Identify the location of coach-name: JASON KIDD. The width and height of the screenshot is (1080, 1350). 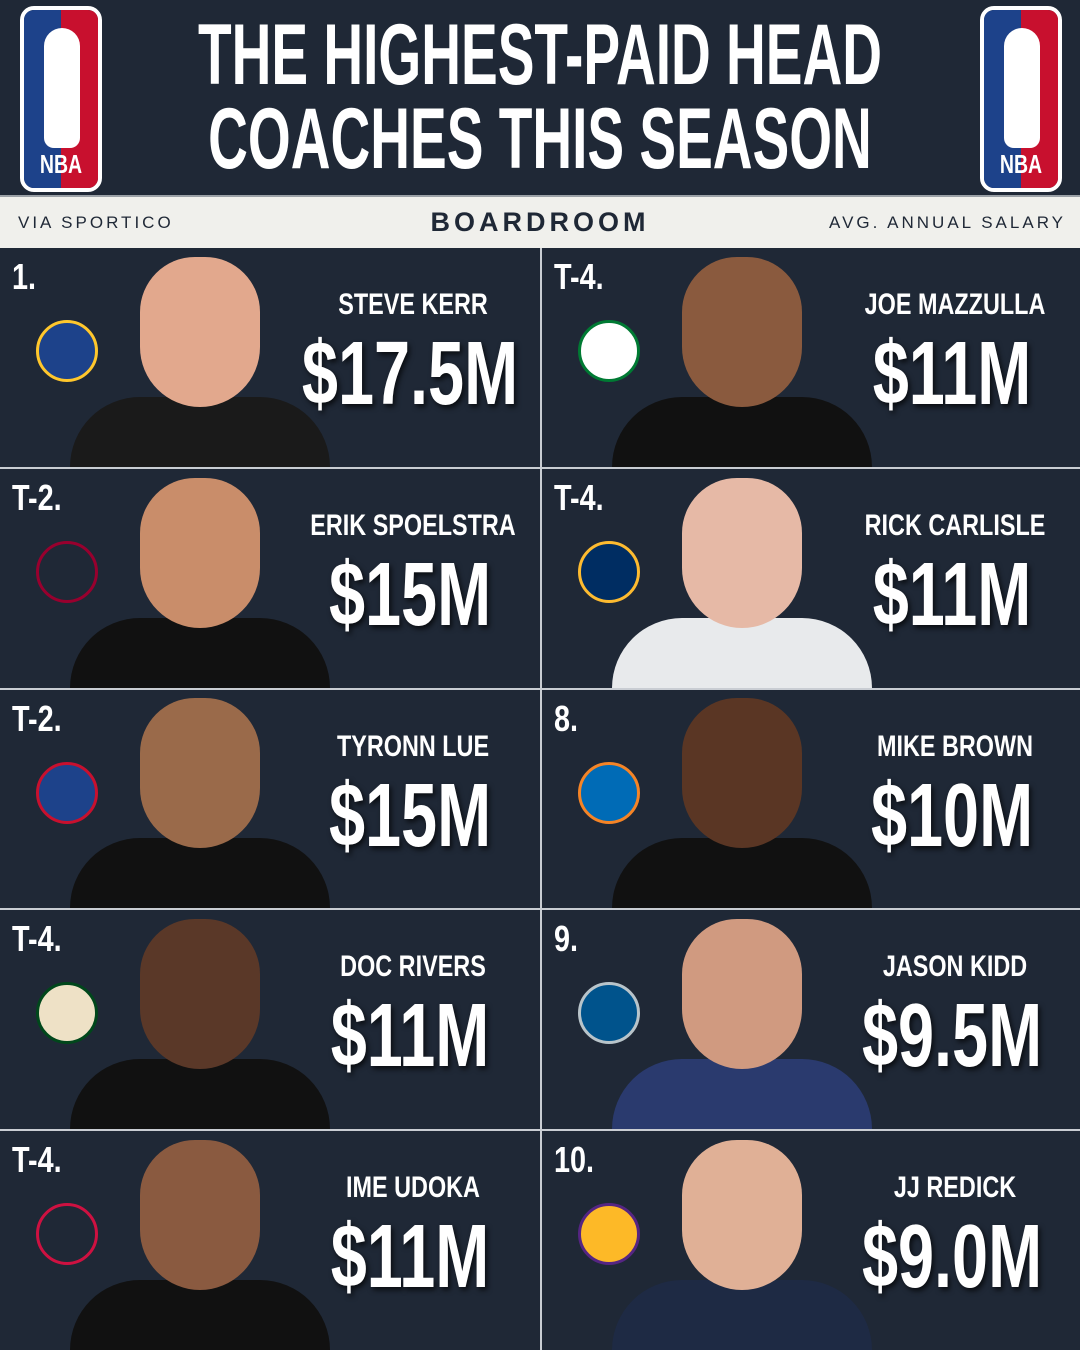
(955, 967).